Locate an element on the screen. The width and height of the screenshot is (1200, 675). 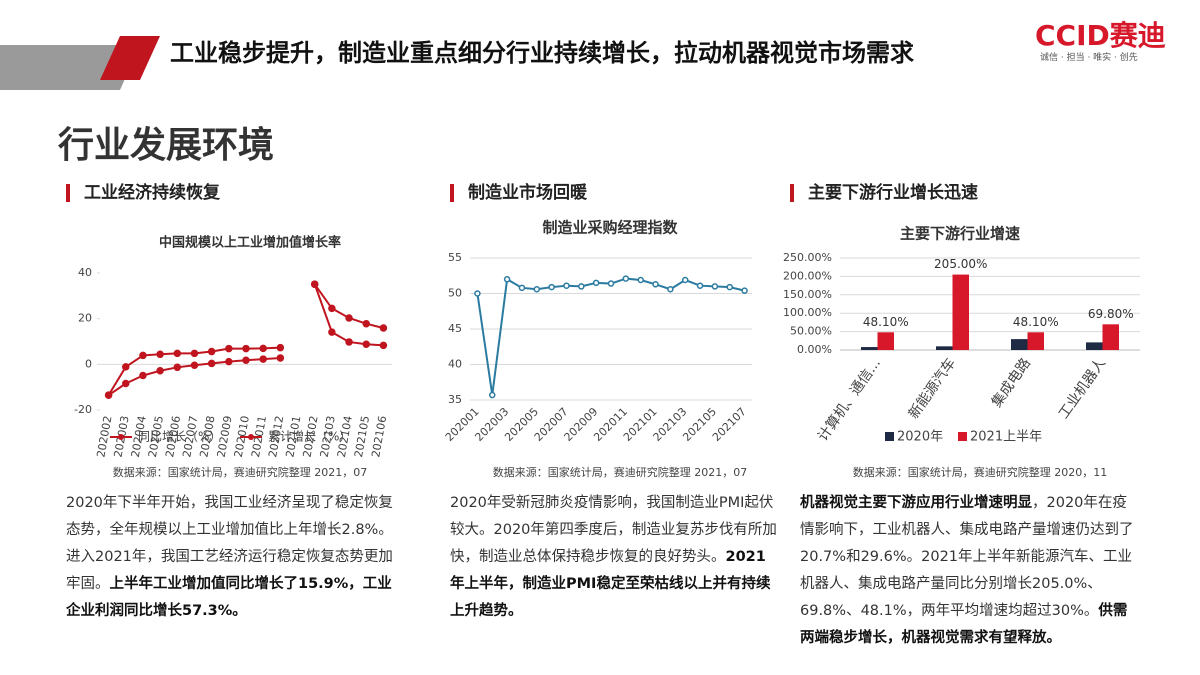
legend-label: 累计增长（%） is located at coordinates (309, 437).